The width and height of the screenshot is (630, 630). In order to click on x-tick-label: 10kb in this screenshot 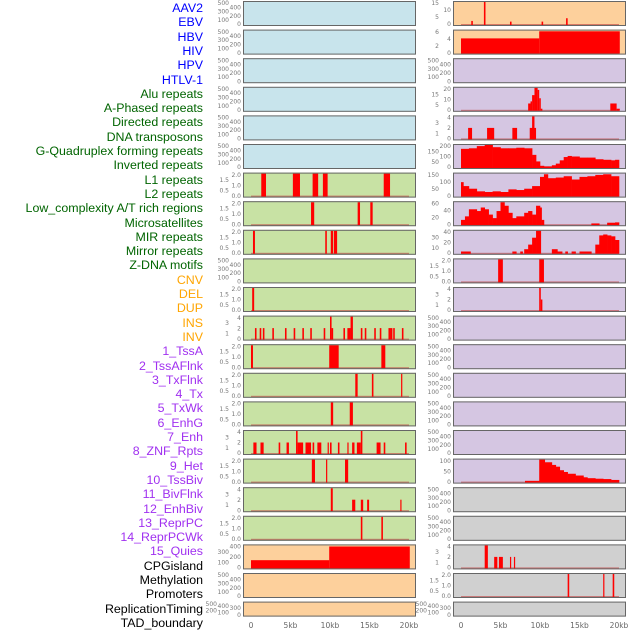, I will do `click(540, 625)`.